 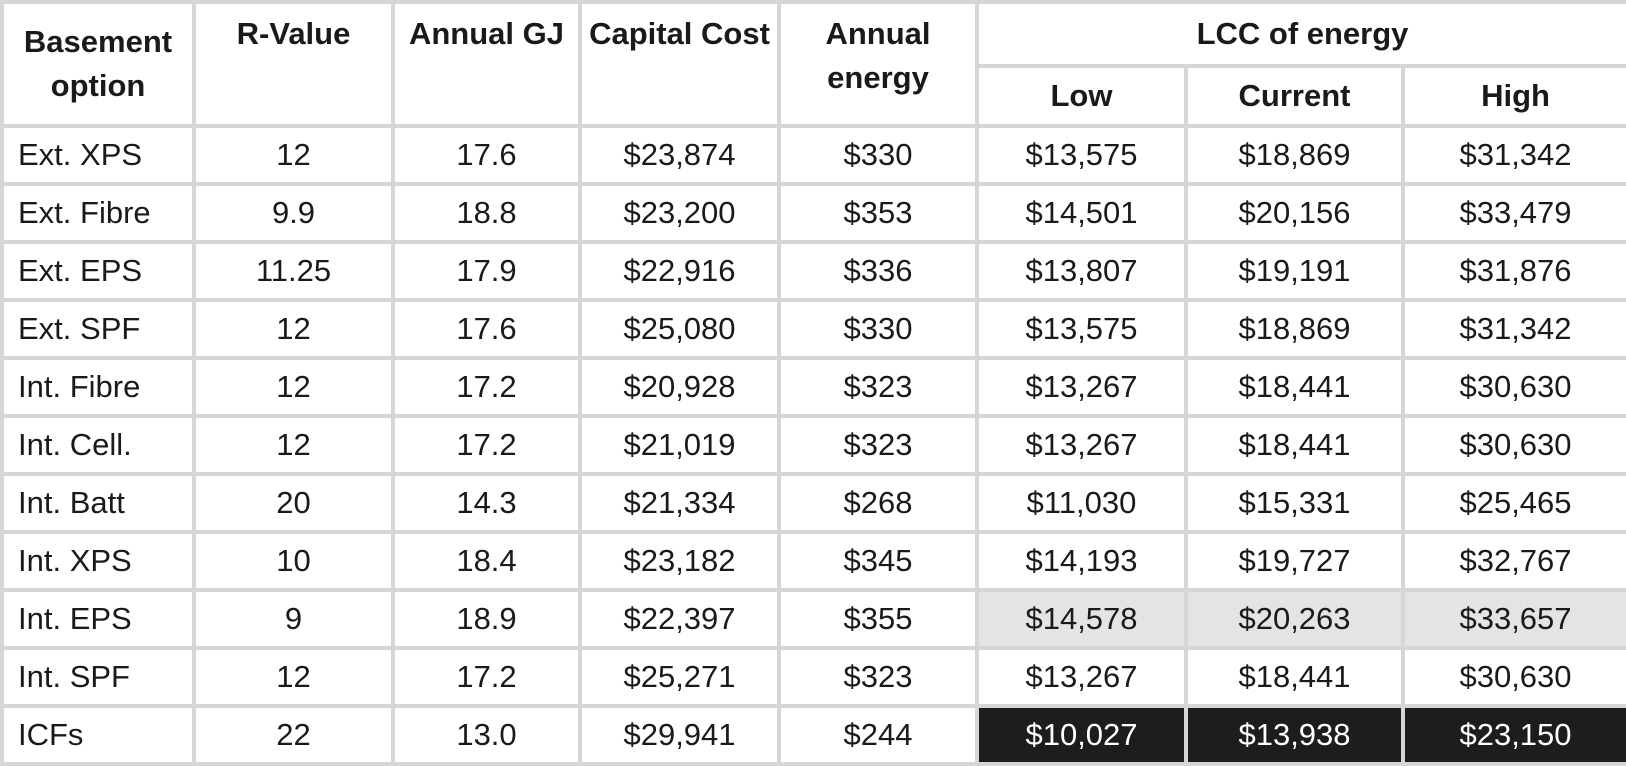 What do you see at coordinates (1513, 271) in the screenshot?
I see `cell-lcc-high: $31,876` at bounding box center [1513, 271].